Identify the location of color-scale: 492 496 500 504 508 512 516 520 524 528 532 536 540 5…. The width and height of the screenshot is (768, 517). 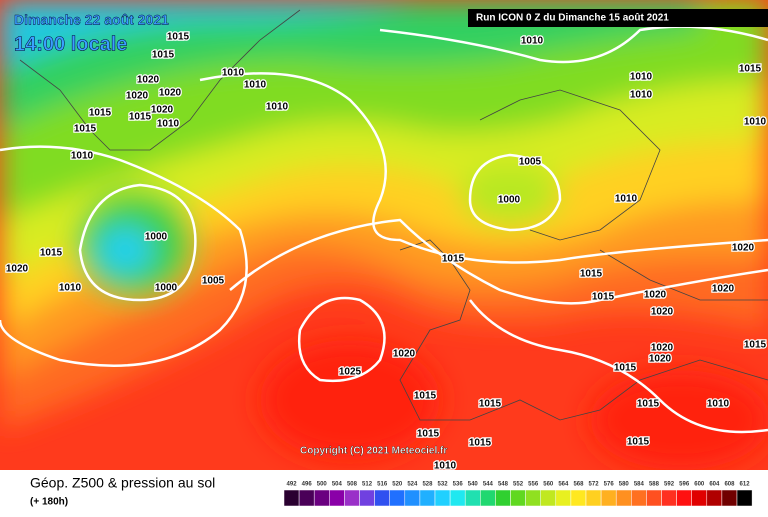
(518, 494).